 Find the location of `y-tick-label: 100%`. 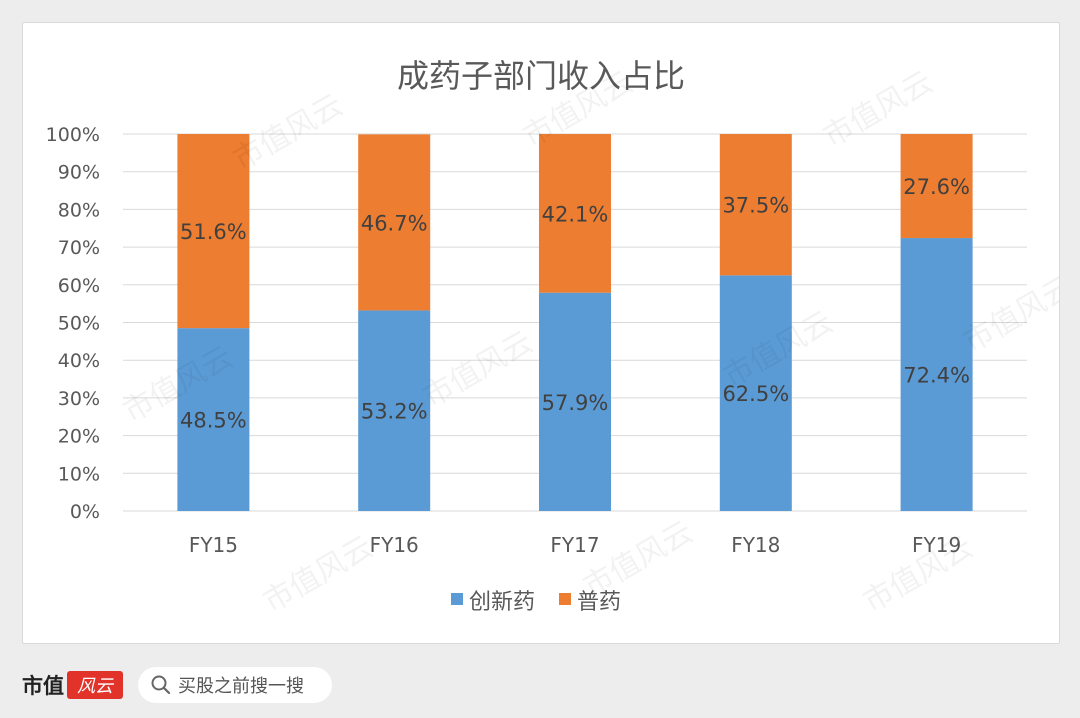

y-tick-label: 100% is located at coordinates (73, 135).